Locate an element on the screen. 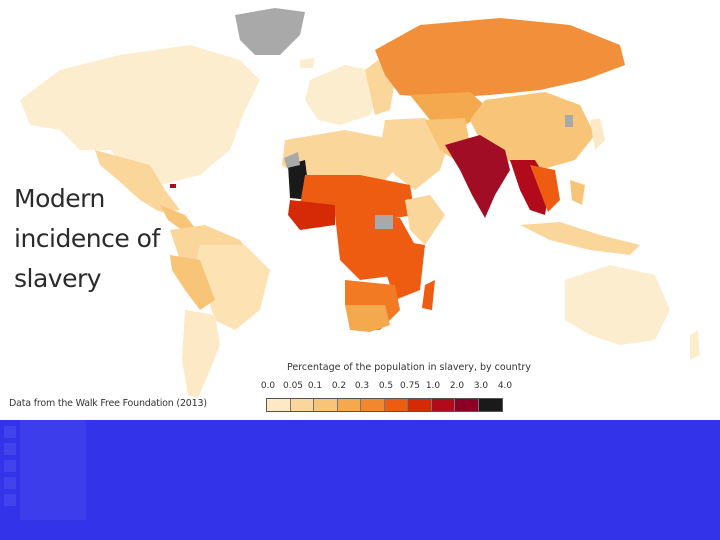  legend-tick-3: 0.2 is located at coordinates (339, 386).